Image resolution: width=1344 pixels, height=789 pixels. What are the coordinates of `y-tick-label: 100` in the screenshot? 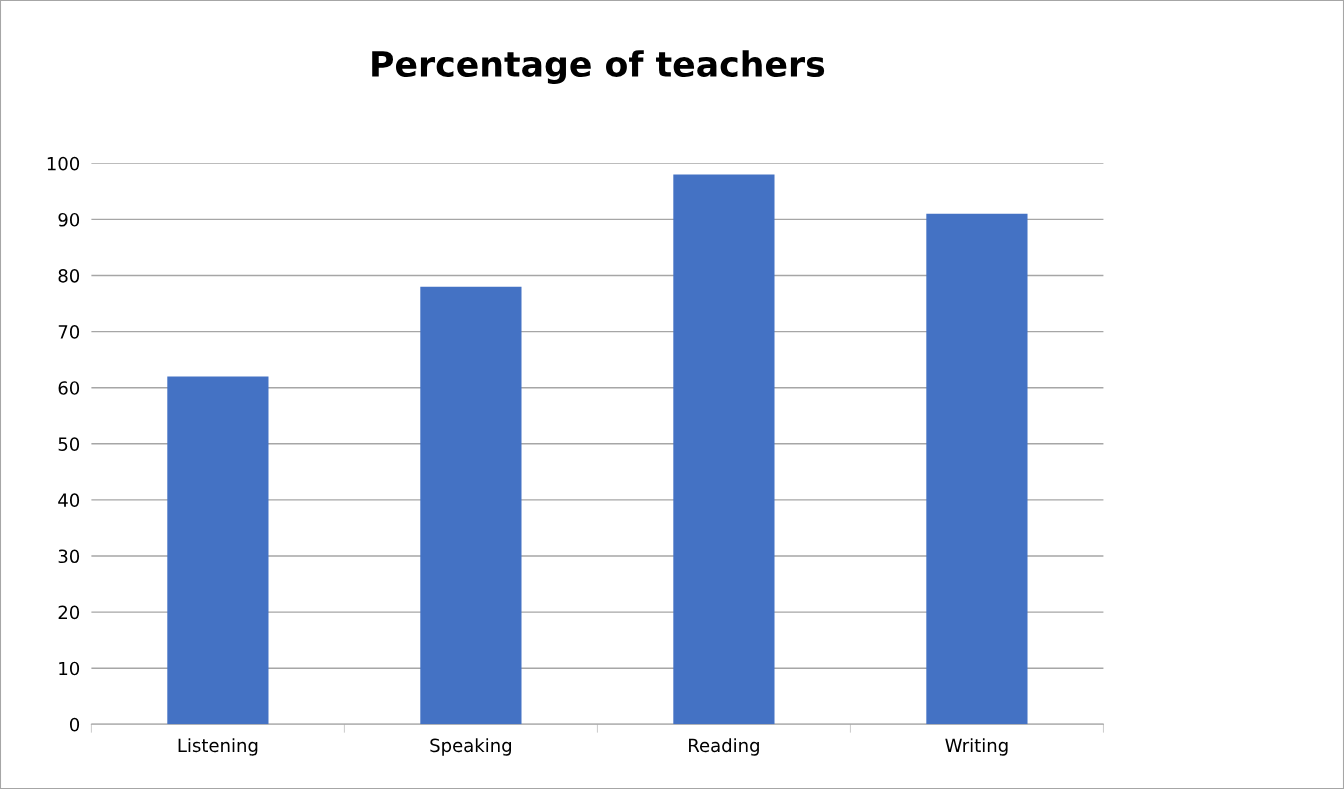 It's located at (63, 163).